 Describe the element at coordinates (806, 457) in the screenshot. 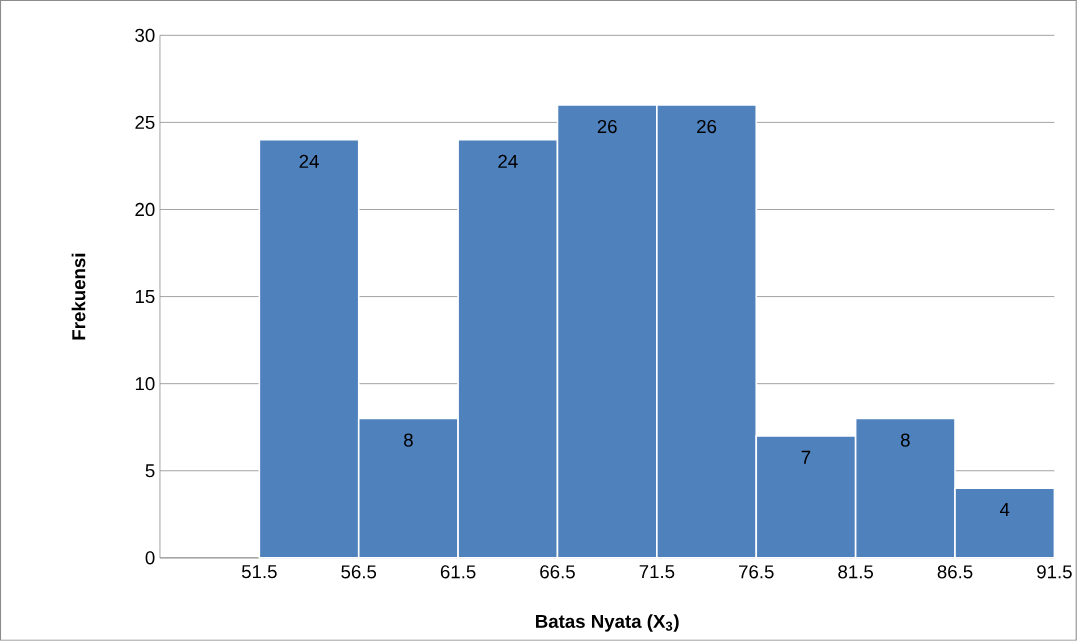

I see `data-label: 7` at that location.